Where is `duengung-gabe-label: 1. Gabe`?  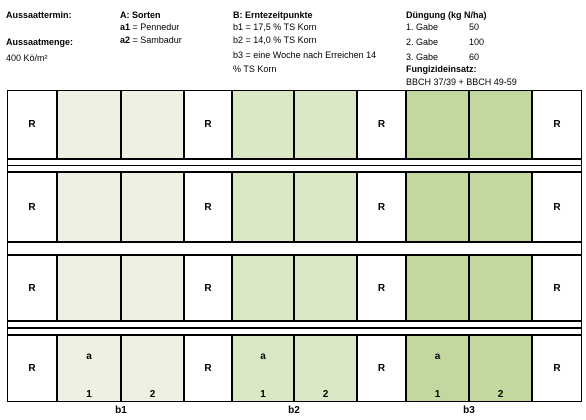 duengung-gabe-label: 1. Gabe is located at coordinates (422, 27).